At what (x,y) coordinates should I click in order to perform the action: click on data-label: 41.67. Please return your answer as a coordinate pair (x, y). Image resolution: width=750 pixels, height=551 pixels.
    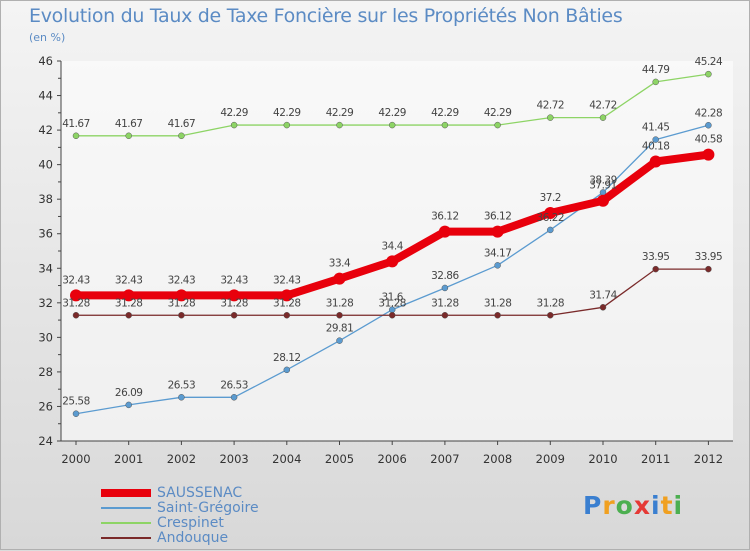
    Looking at the image, I should click on (76, 124).